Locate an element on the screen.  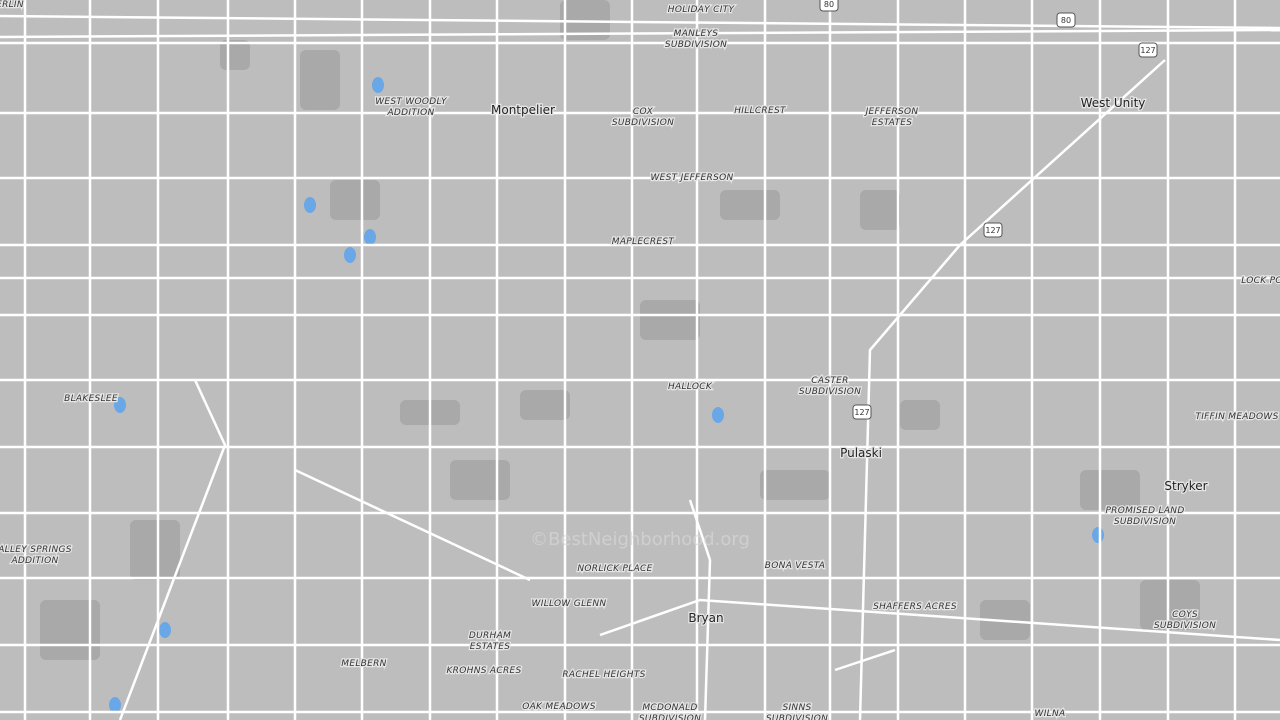
place-label: BONA VESTA is located at coordinates (795, 566).